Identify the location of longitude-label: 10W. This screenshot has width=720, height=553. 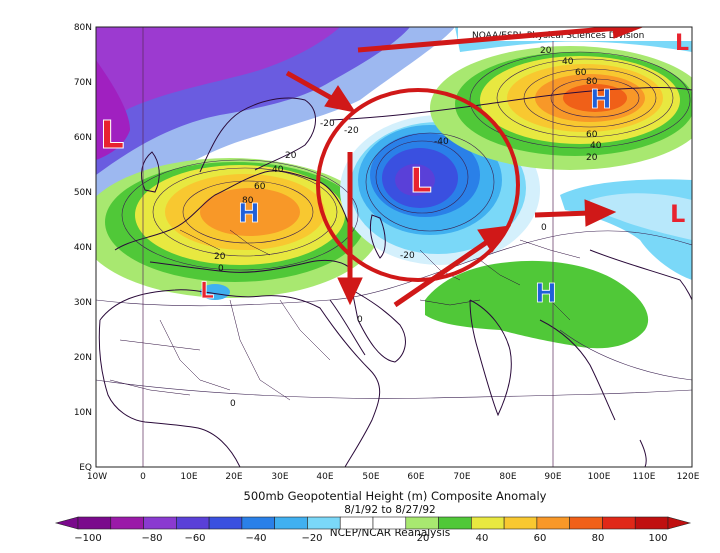
(97, 477).